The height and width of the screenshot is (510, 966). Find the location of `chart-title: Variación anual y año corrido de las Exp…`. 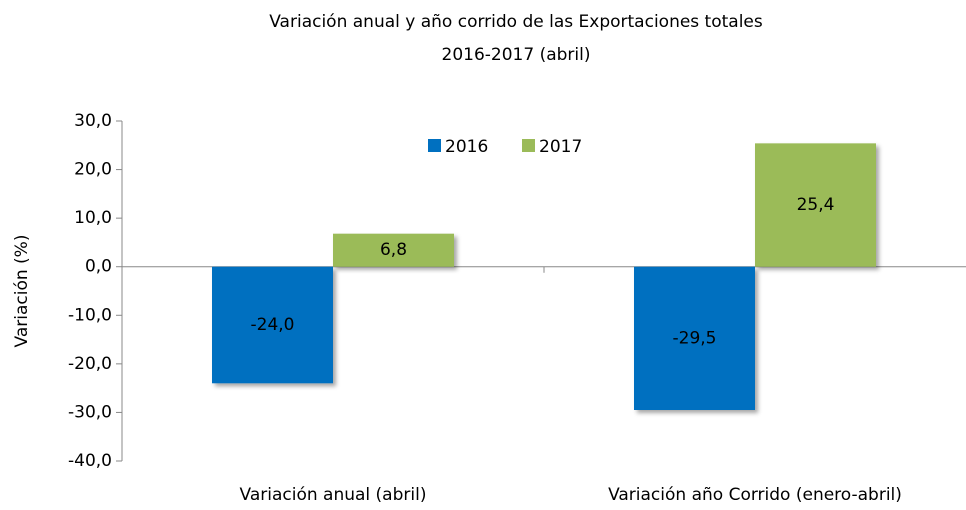

chart-title: Variación anual y año corrido de las Exp… is located at coordinates (516, 22).